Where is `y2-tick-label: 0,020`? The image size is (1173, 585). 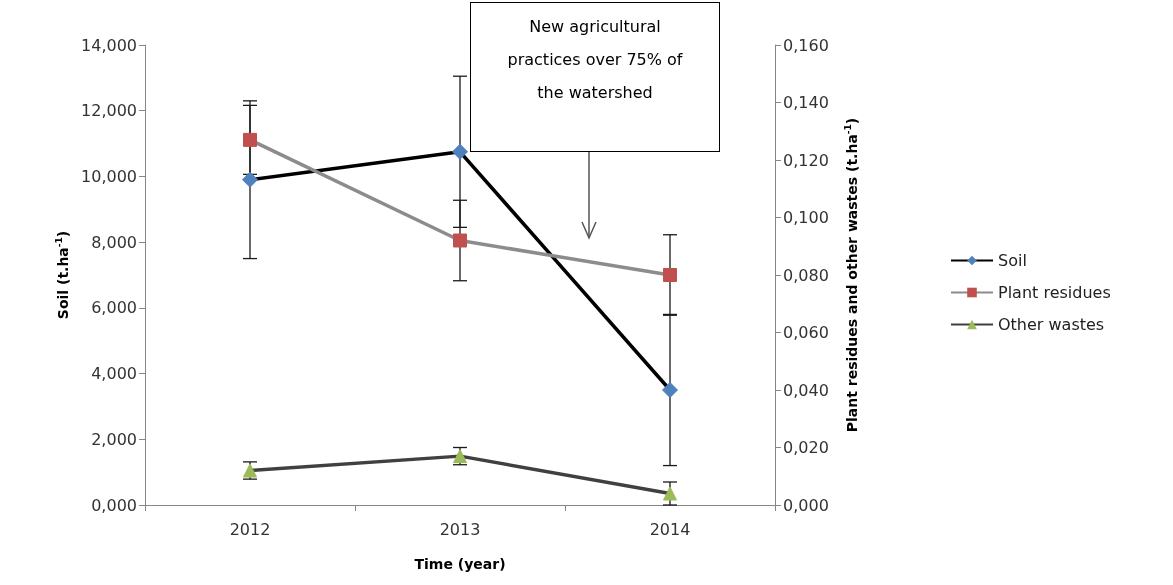
y2-tick-label: 0,020 is located at coordinates (806, 447).